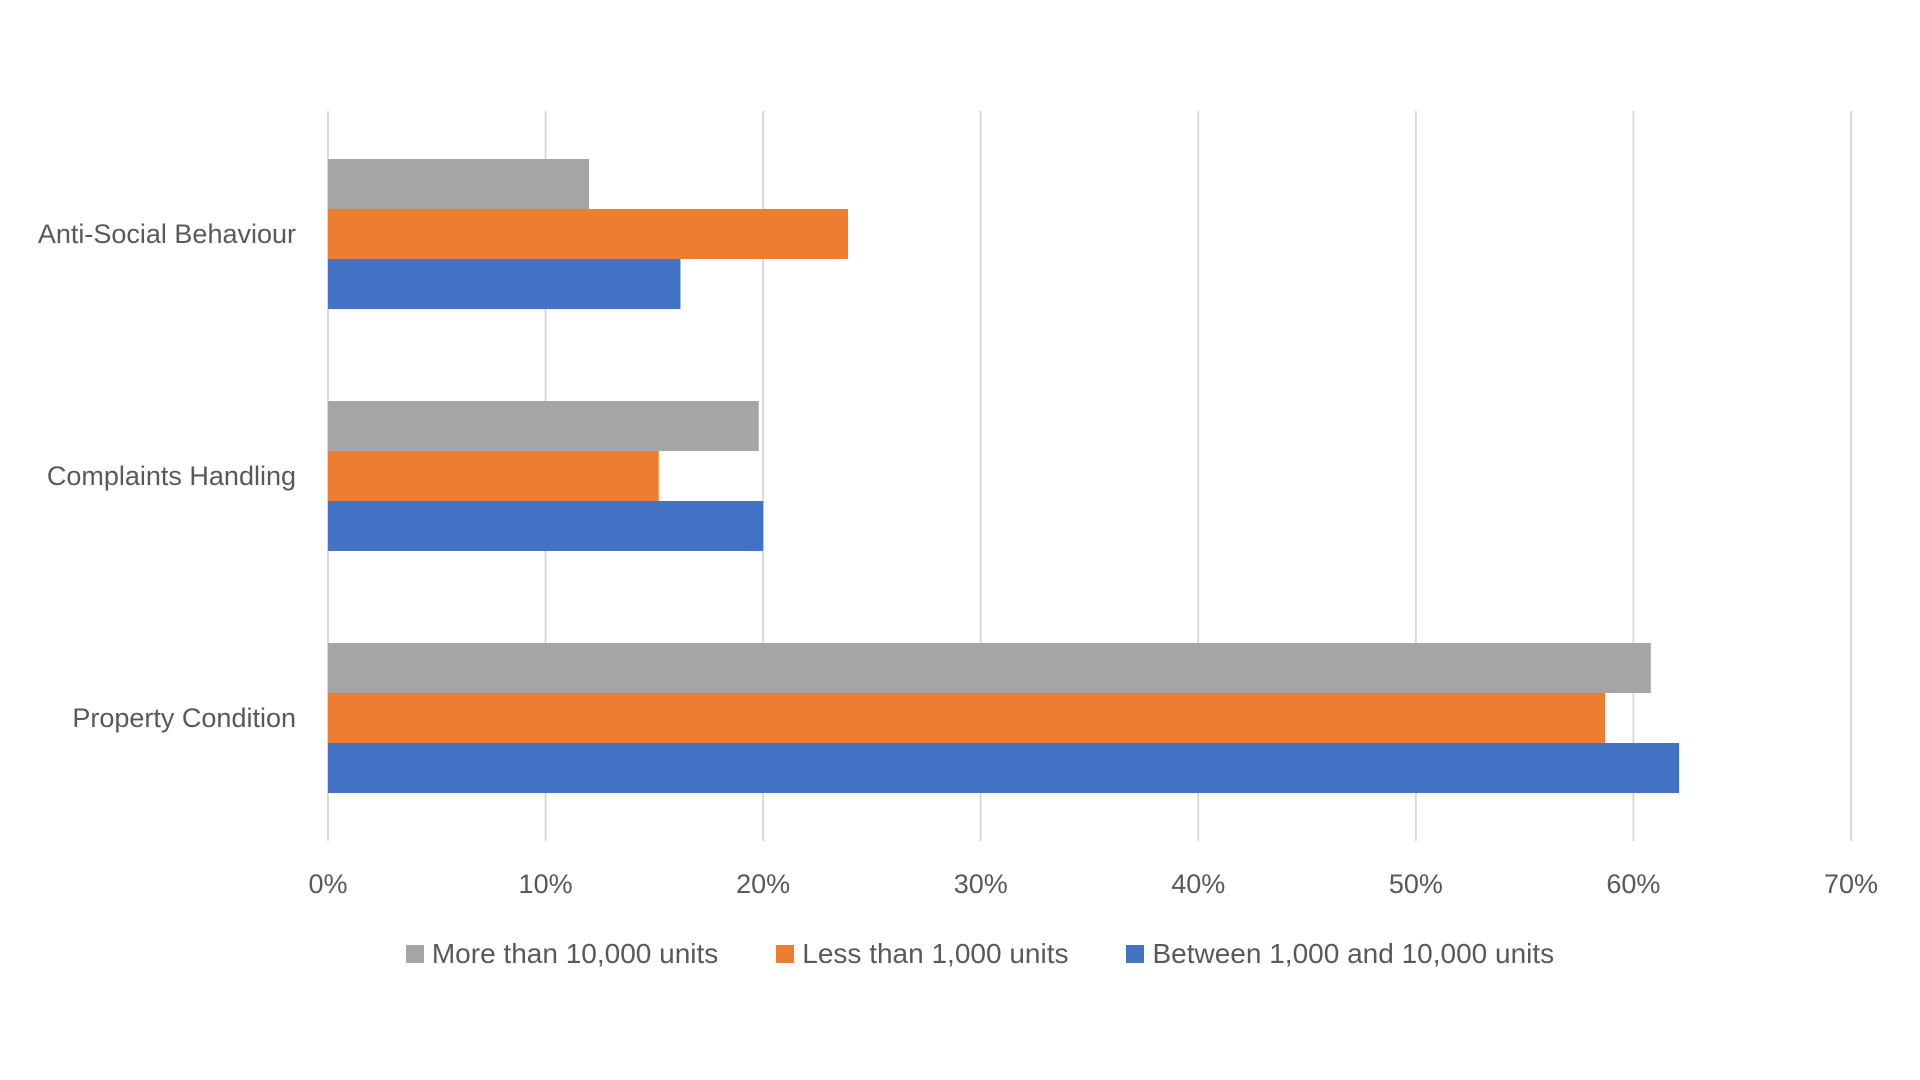 Image resolution: width=1920 pixels, height=1080 pixels. What do you see at coordinates (763, 884) in the screenshot?
I see `x-tick-label: 20%` at bounding box center [763, 884].